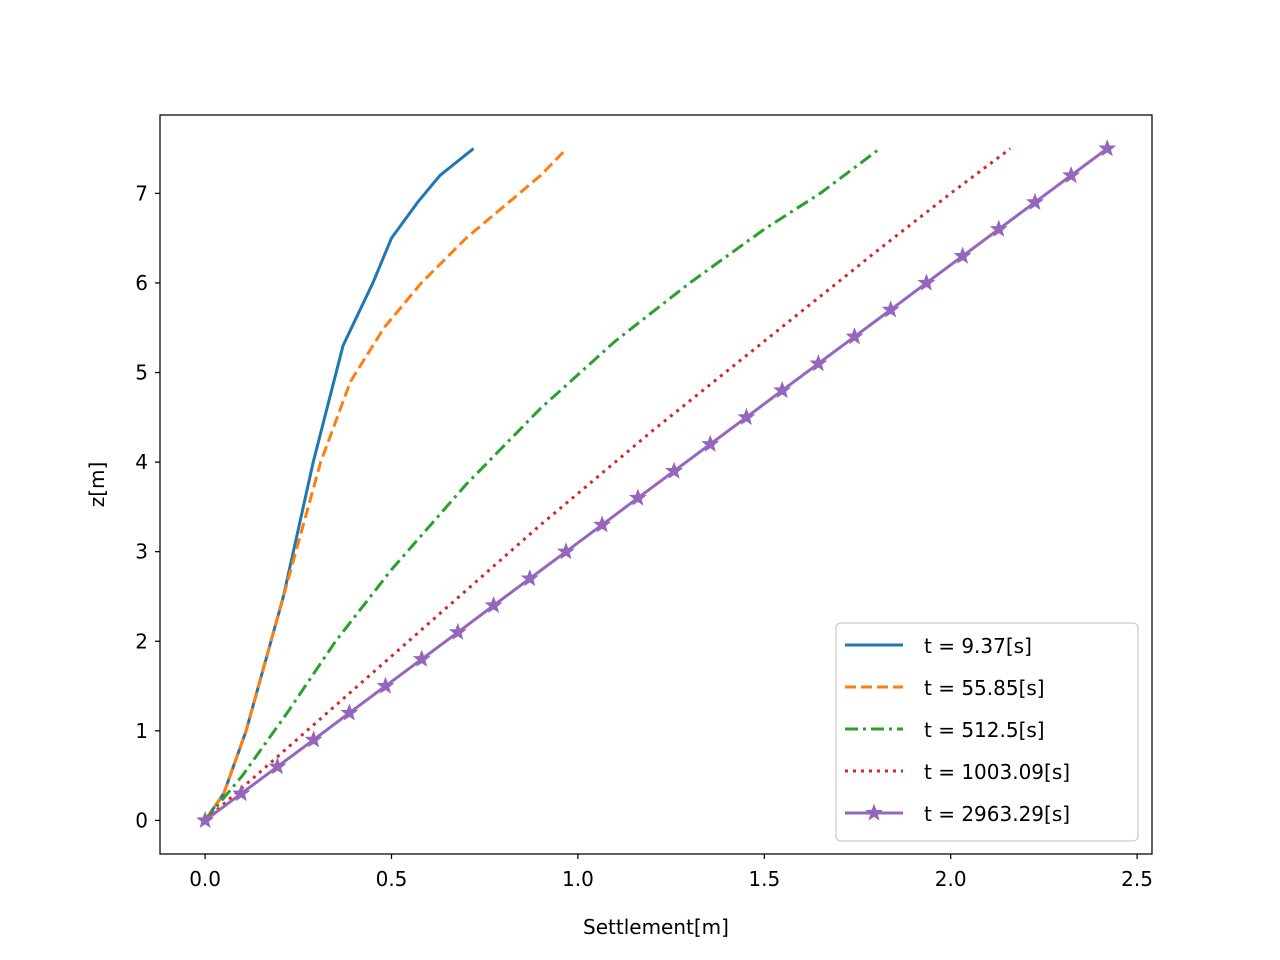  I want to click on legend-label: t = 9.37[s], so click(978, 646).